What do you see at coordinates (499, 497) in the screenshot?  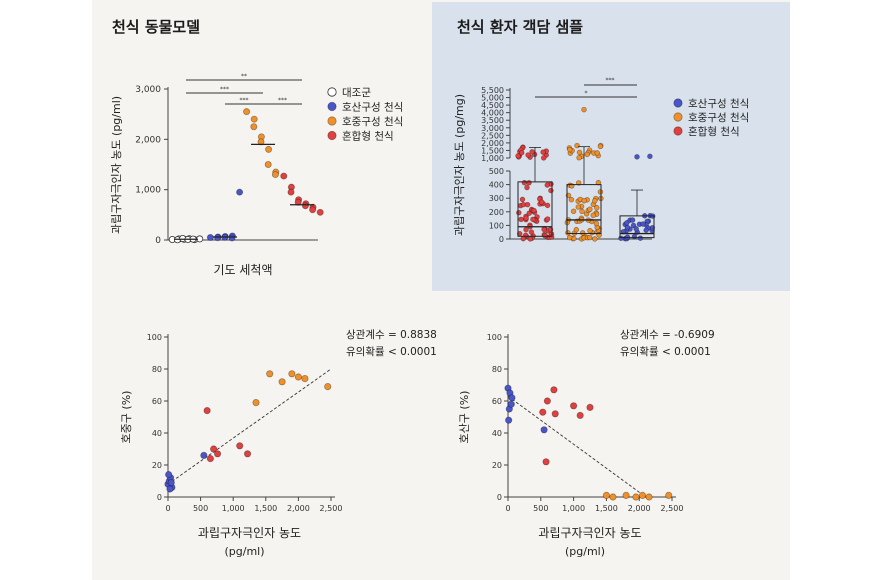 I see `corr2-y-tick-label: 0` at bounding box center [499, 497].